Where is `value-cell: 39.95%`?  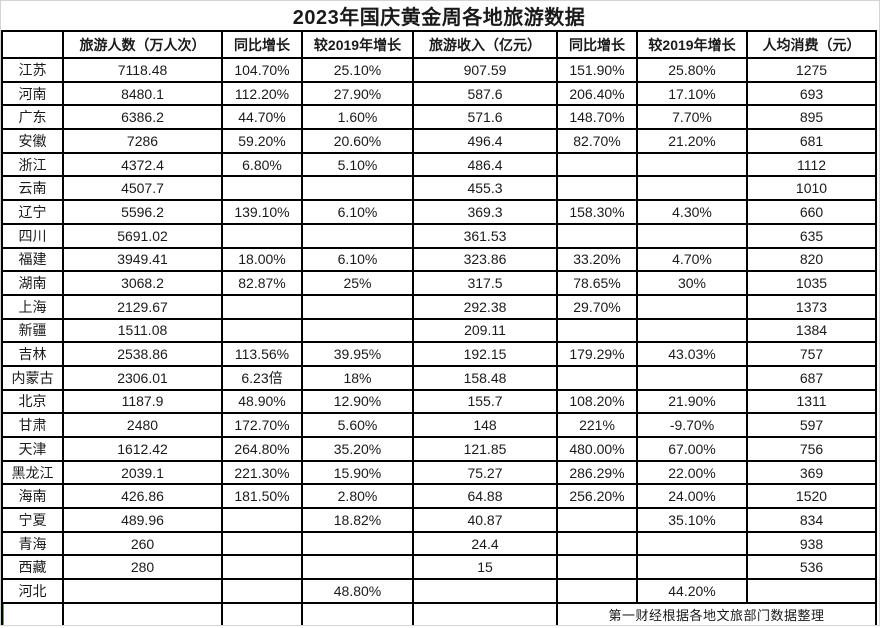
value-cell: 39.95% is located at coordinates (357, 354).